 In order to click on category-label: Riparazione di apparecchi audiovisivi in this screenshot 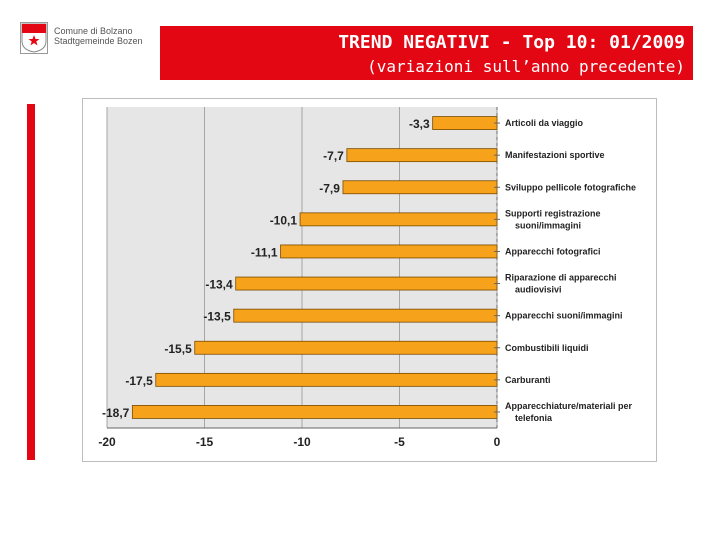, I will do `click(561, 284)`.